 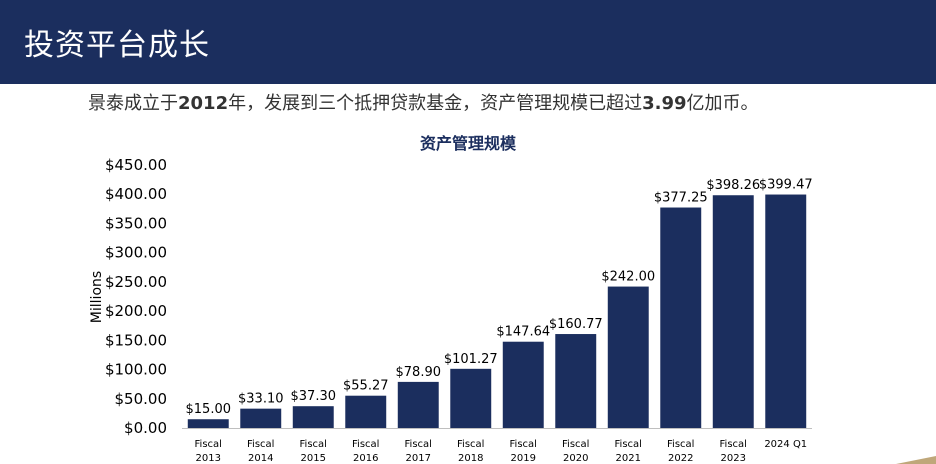 I want to click on data-label: $55.27, so click(x=366, y=386).